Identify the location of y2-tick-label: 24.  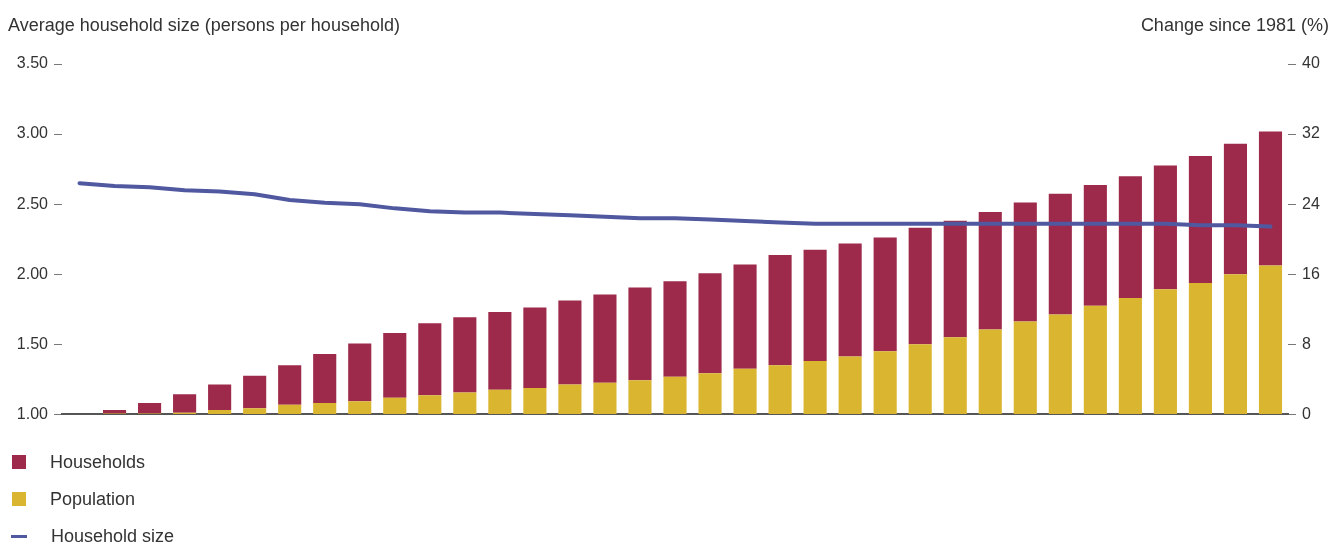
(1311, 203).